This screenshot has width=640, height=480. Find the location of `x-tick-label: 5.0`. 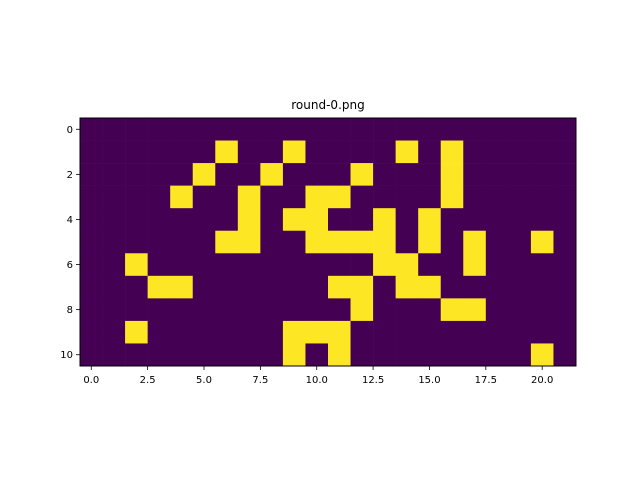

x-tick-label: 5.0 is located at coordinates (204, 380).